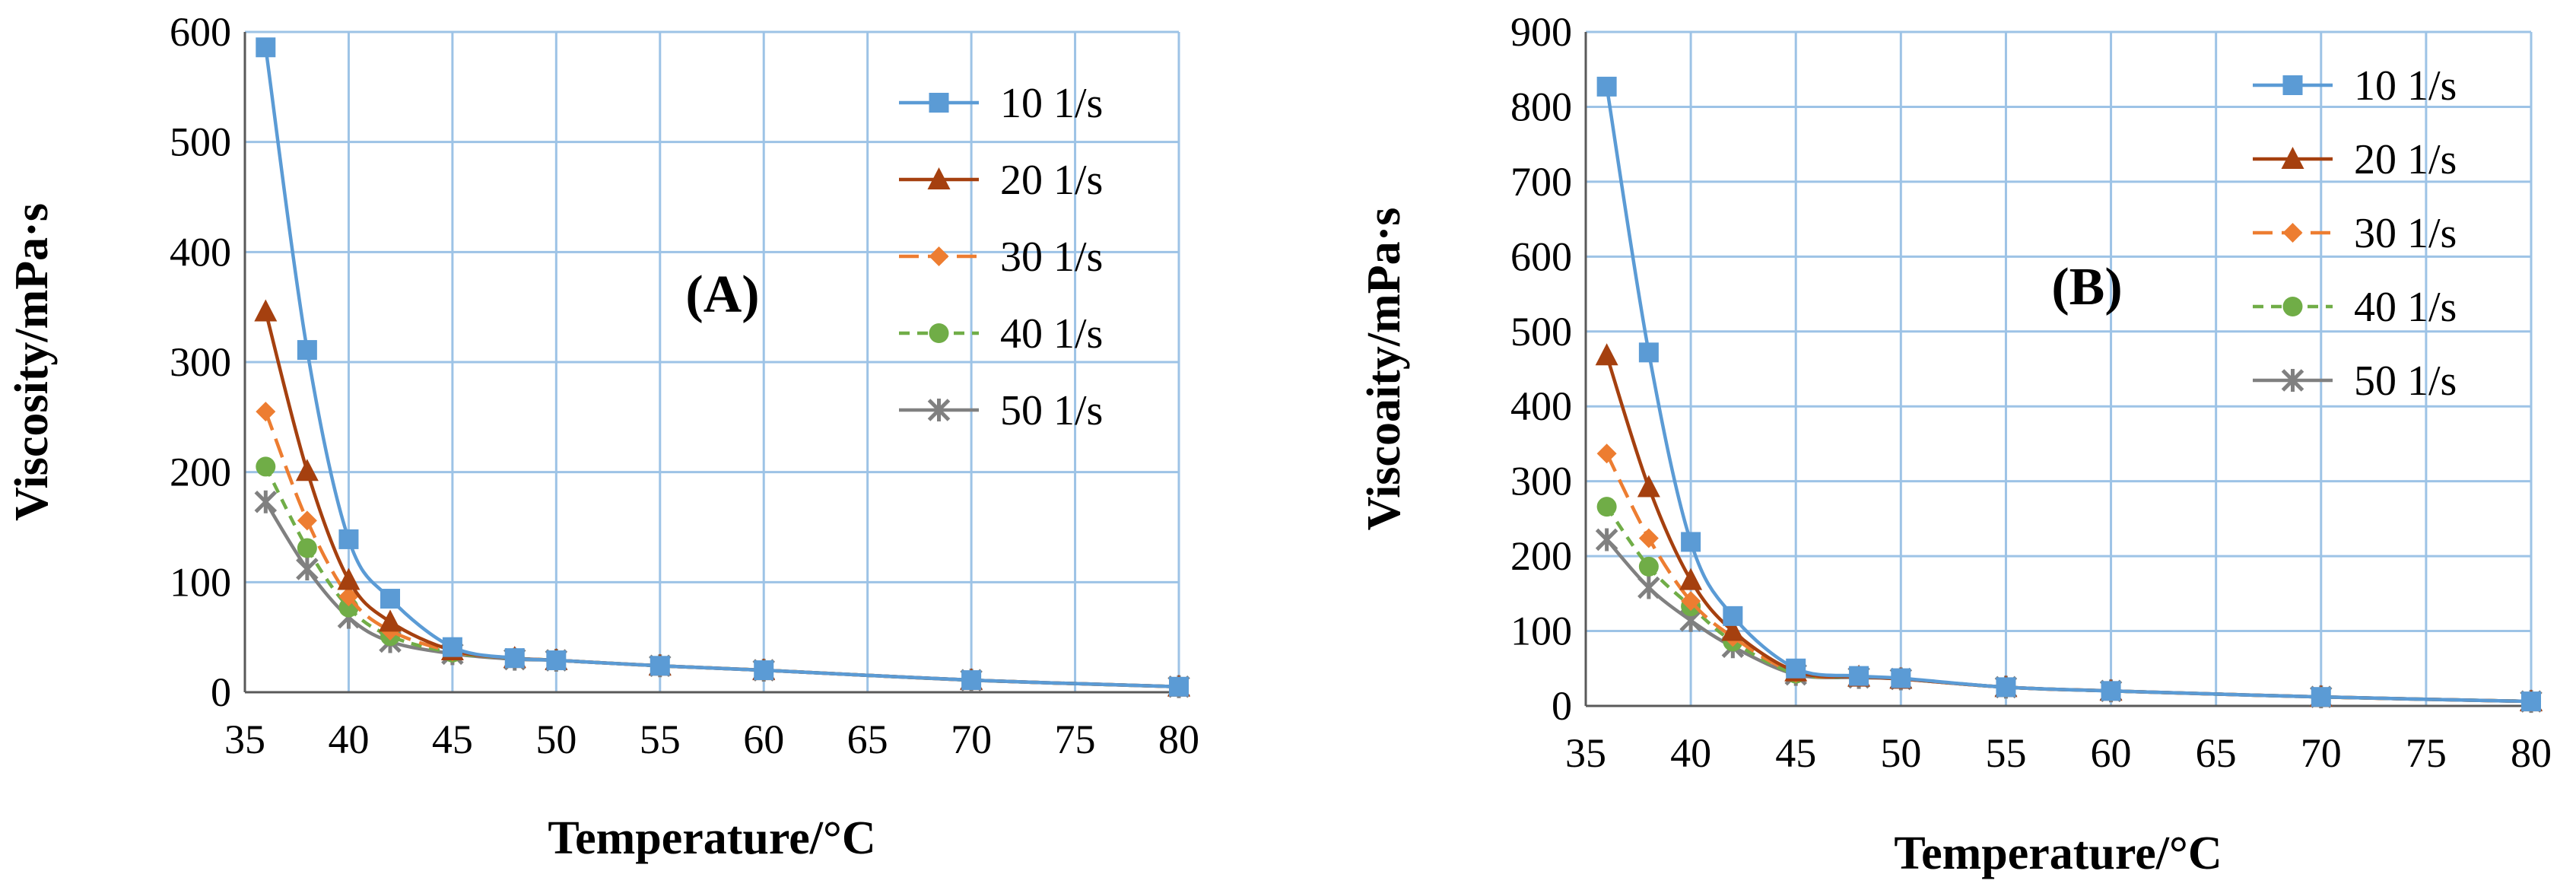  Describe the element at coordinates (1541, 32) in the screenshot. I see `y-tick-label: 900` at that location.